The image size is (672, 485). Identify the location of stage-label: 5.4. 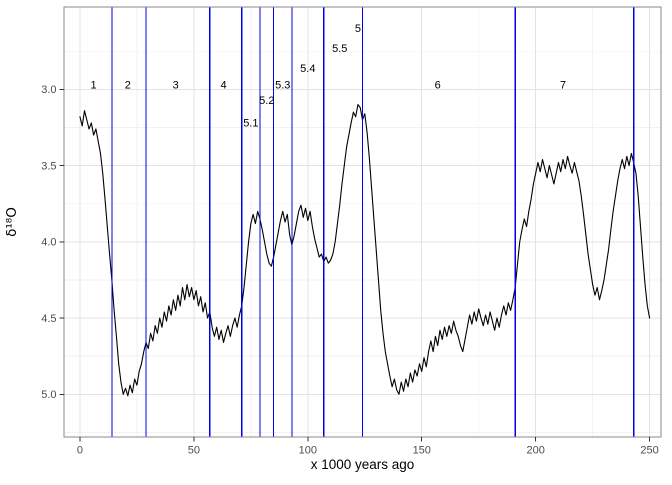
(307, 69).